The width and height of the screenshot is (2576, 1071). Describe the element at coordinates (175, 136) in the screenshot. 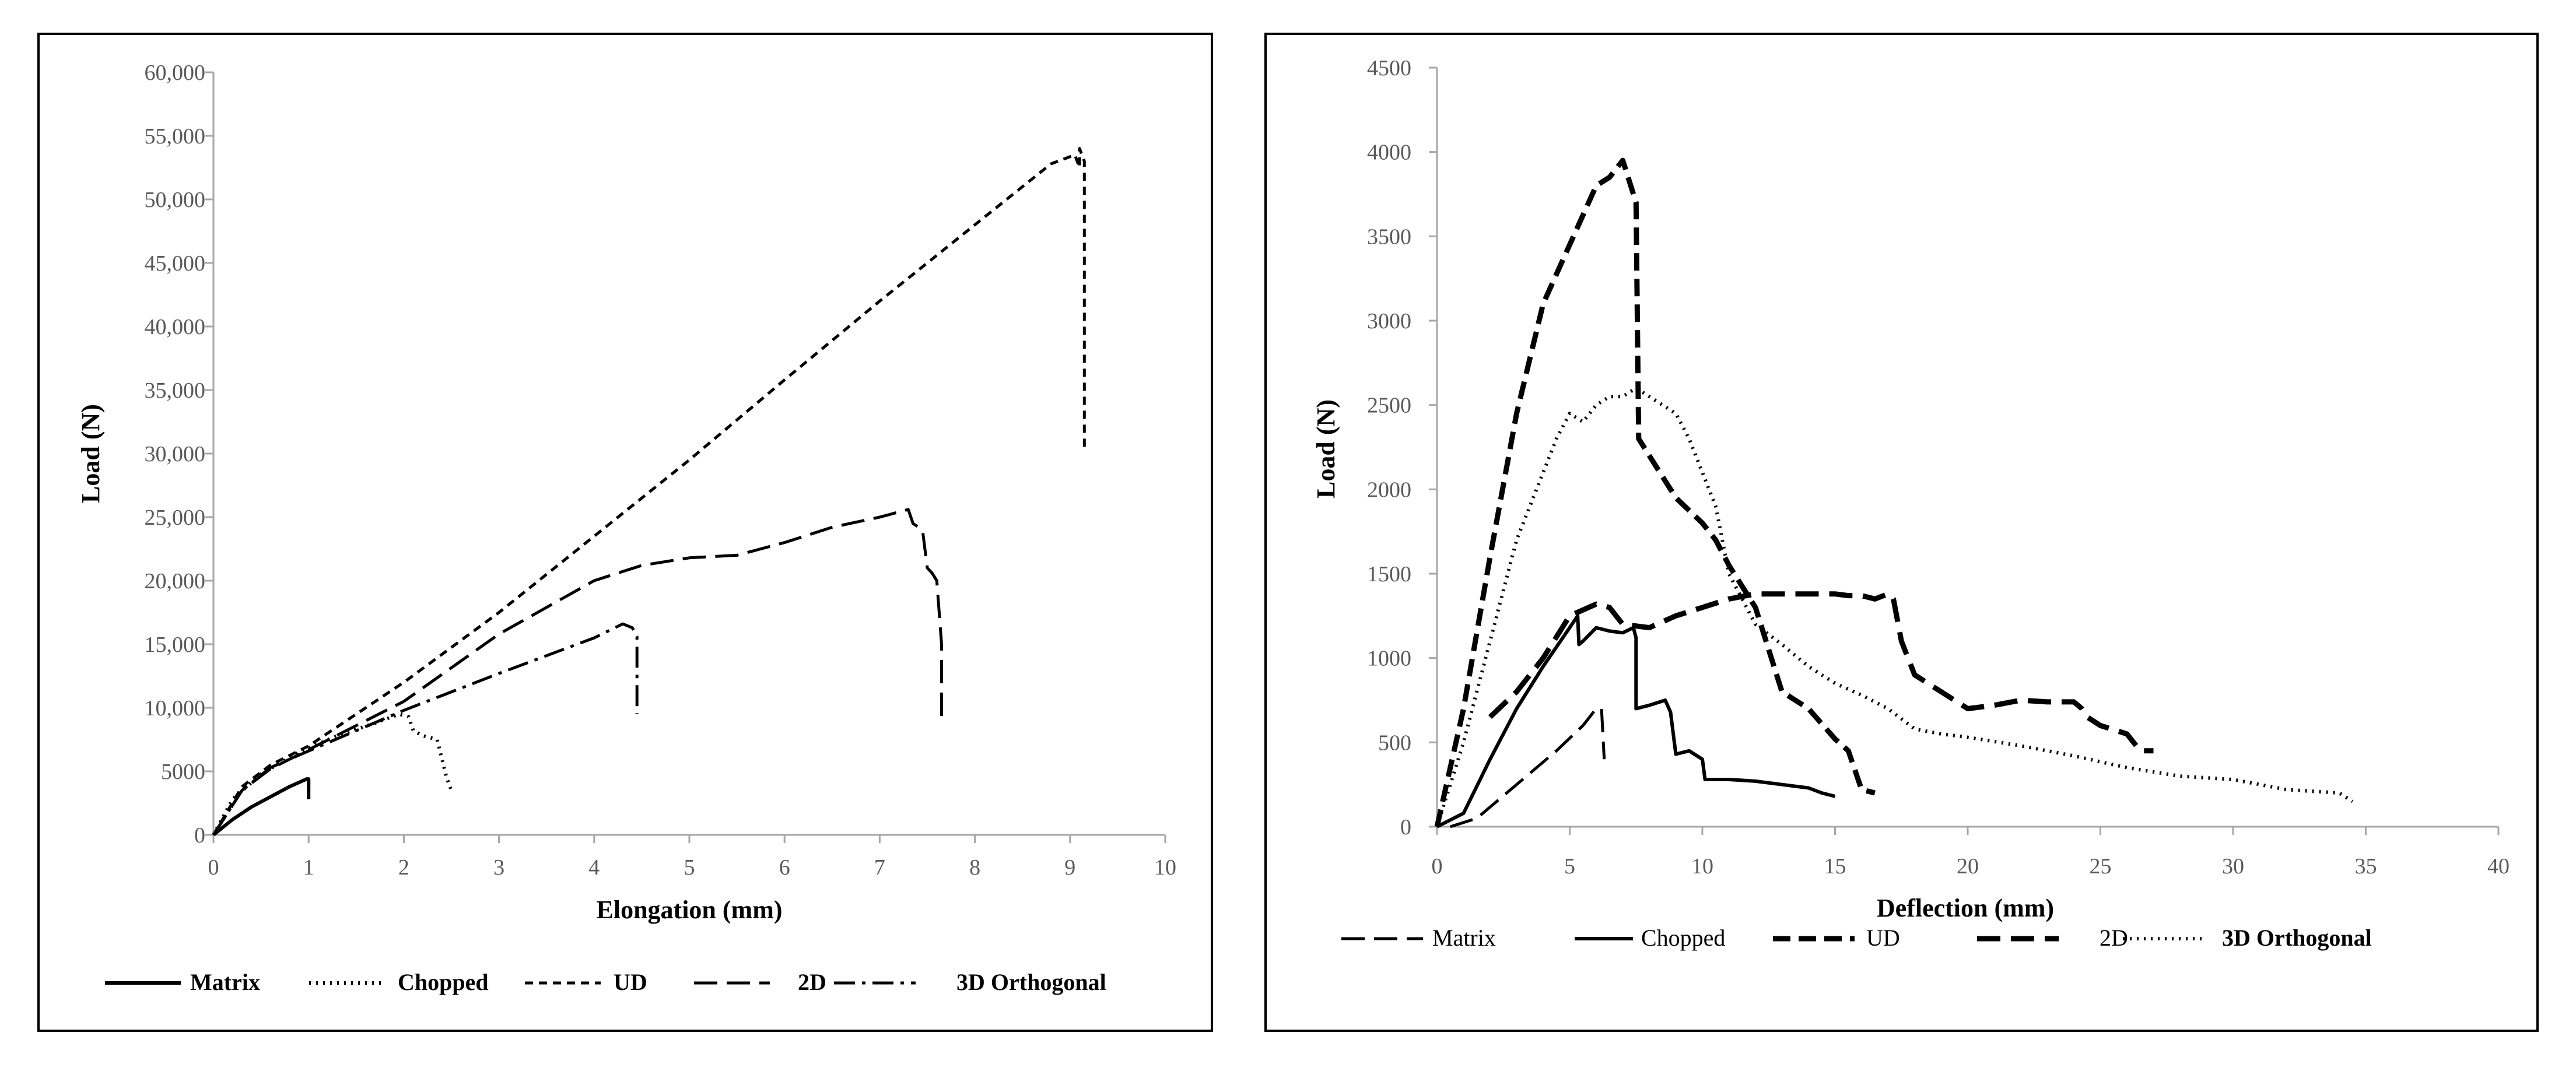

I see `y-tick-label: 55,000` at that location.